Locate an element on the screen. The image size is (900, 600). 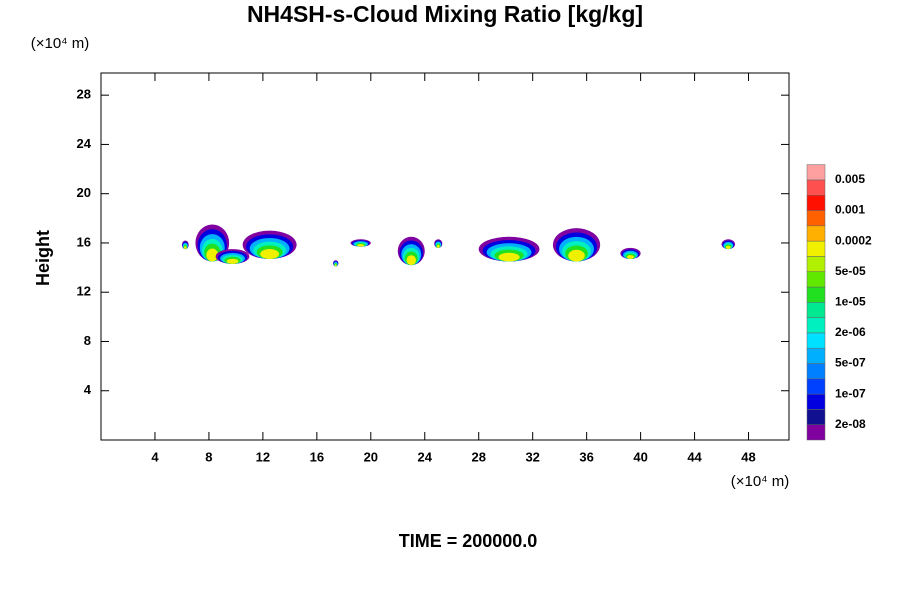
colorbar-label: 1e-07 is located at coordinates (850, 393).